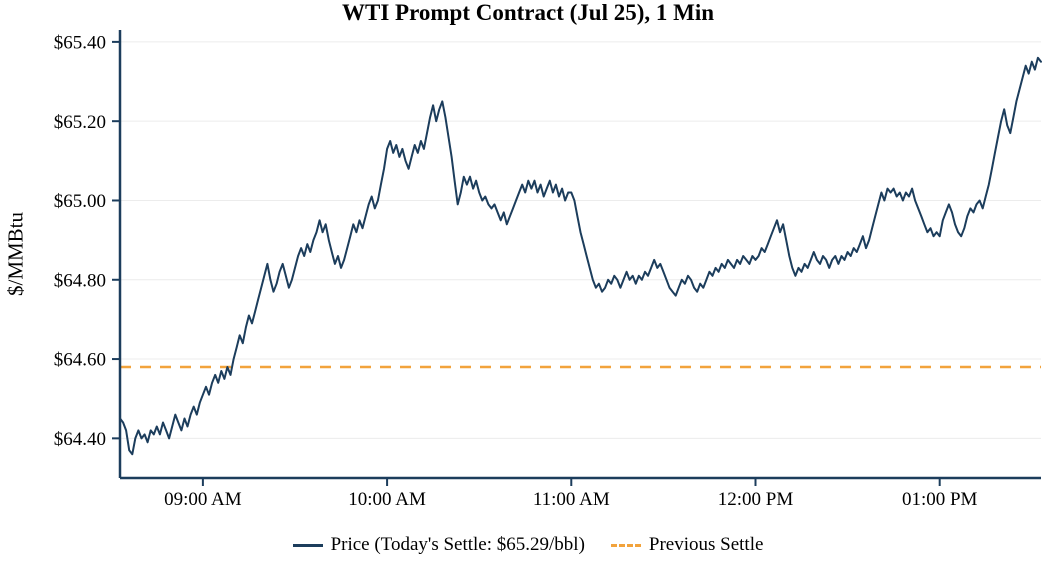  What do you see at coordinates (80, 122) in the screenshot?
I see `y-tick-label: $65.20` at bounding box center [80, 122].